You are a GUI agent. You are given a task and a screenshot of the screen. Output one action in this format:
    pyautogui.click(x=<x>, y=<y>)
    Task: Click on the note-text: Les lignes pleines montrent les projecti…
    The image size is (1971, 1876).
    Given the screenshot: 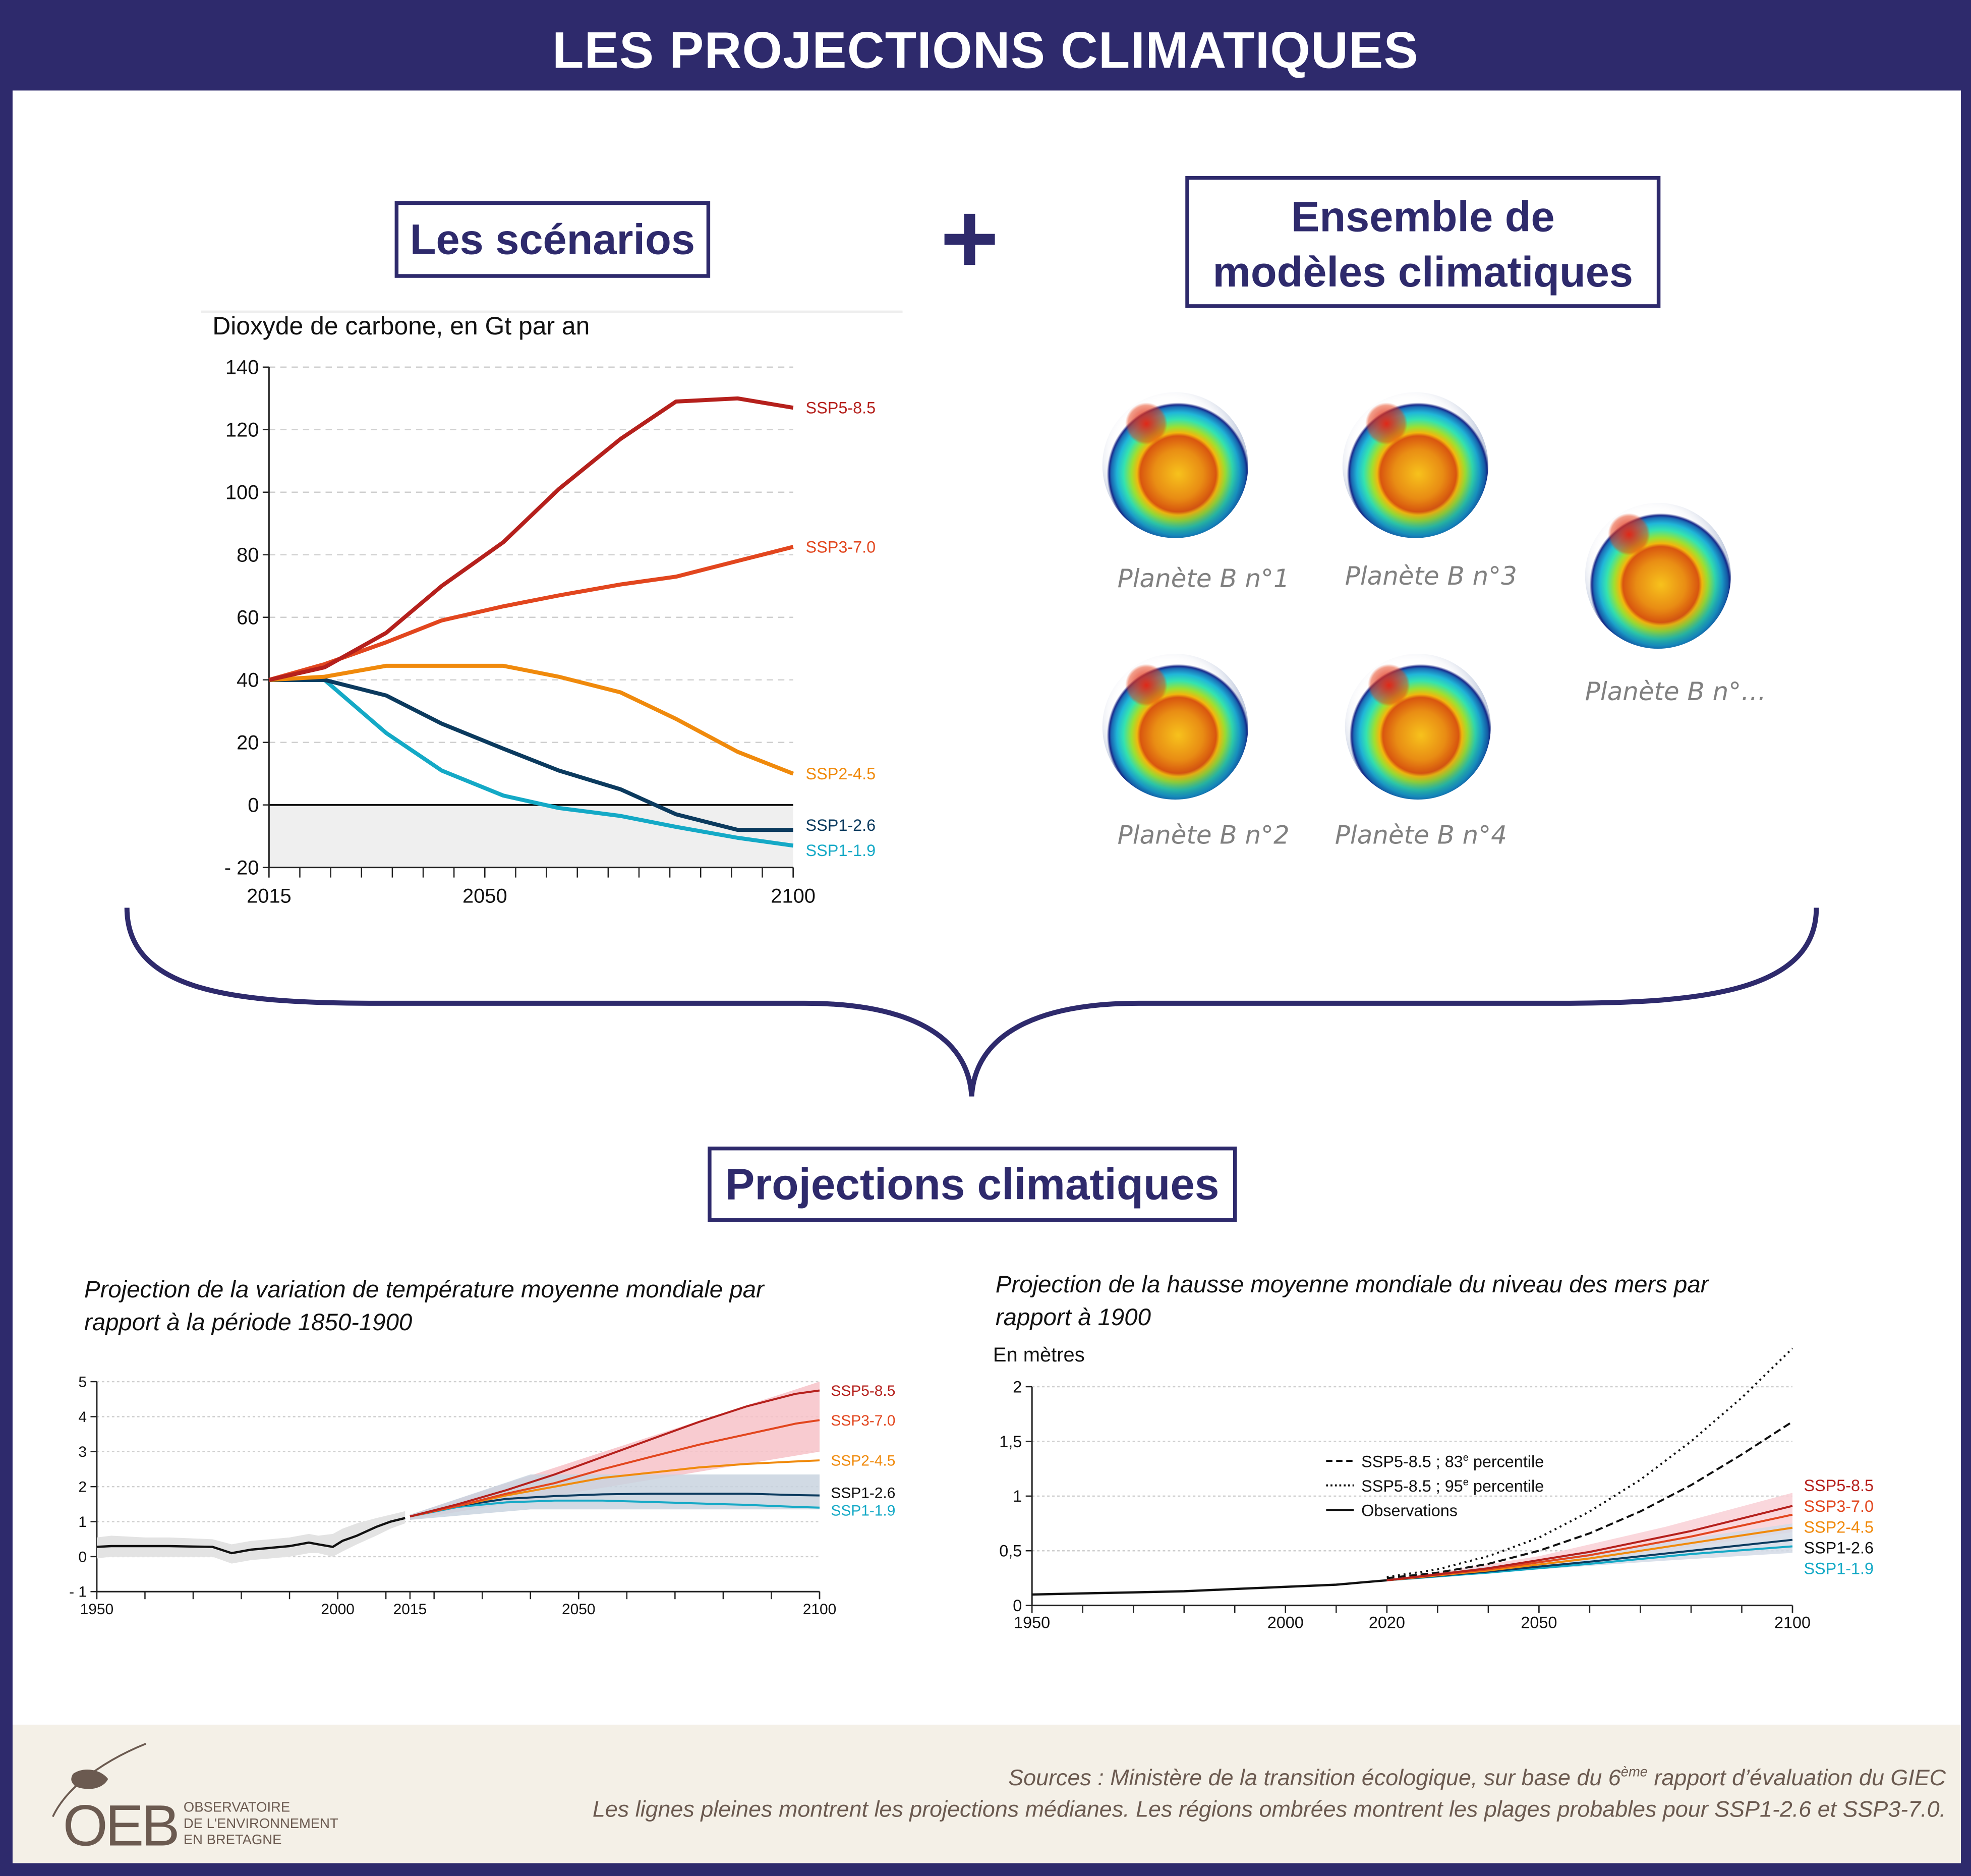 What is the action you would take?
    pyautogui.click(x=1269, y=1809)
    